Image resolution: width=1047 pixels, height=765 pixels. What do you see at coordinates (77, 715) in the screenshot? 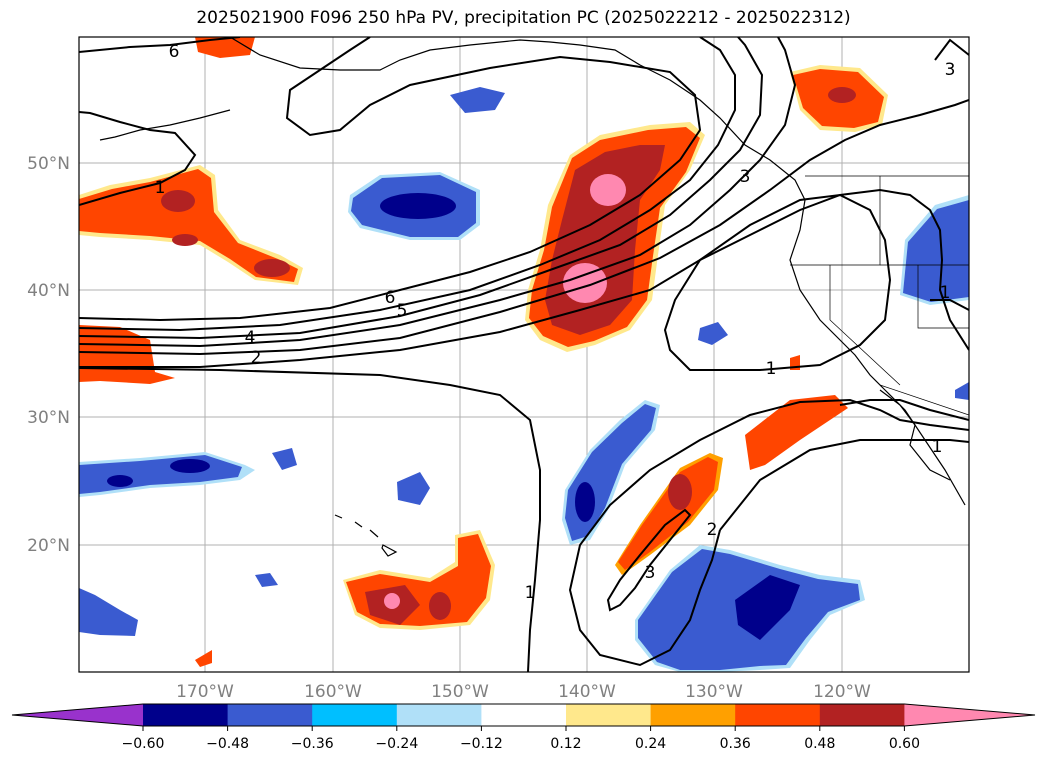
I see `colorbar-extend-min` at bounding box center [77, 715].